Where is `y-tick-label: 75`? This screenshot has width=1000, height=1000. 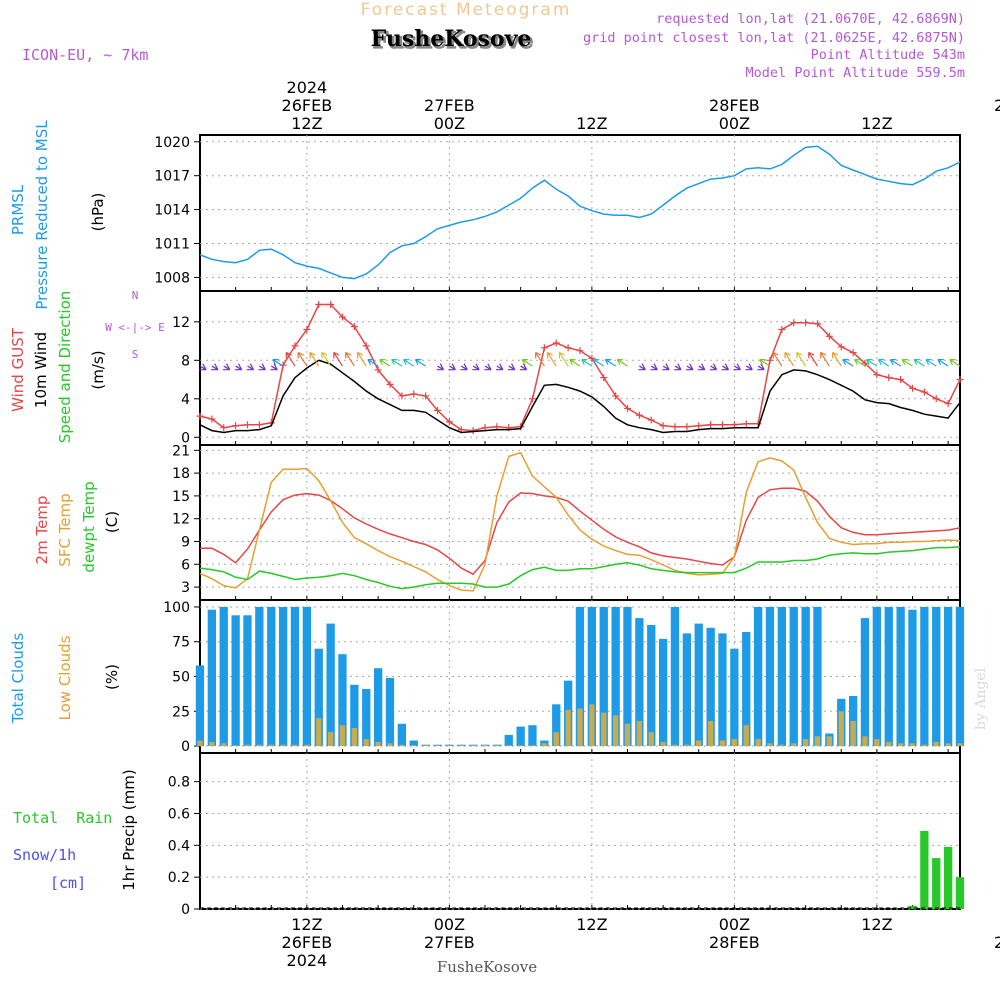
y-tick-label: 75 is located at coordinates (181, 643).